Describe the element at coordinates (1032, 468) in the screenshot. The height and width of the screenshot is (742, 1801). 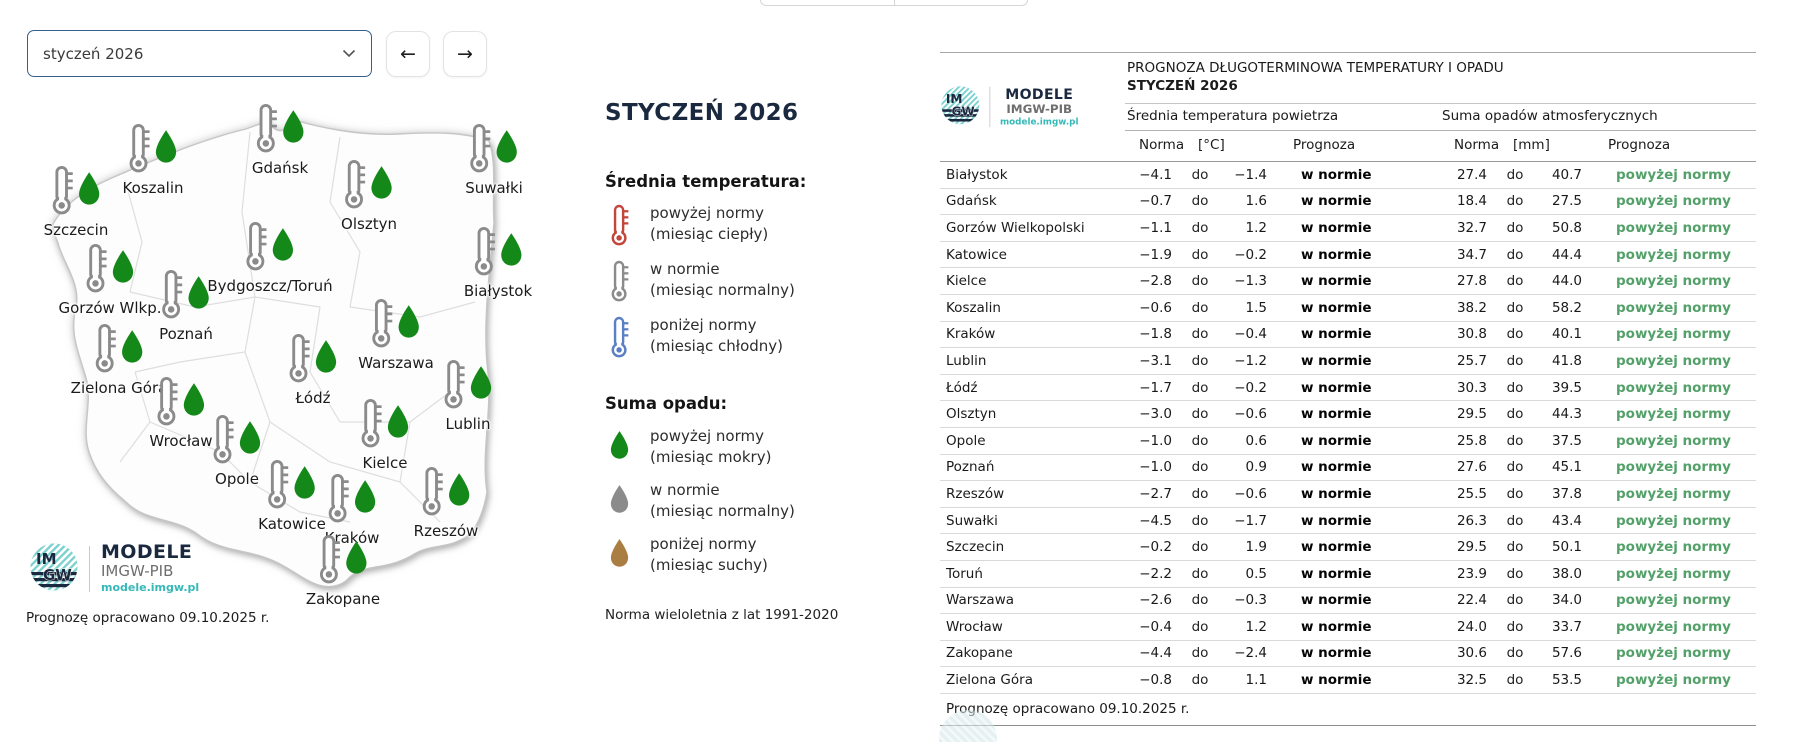
I see `city-cell: Poznań` at that location.